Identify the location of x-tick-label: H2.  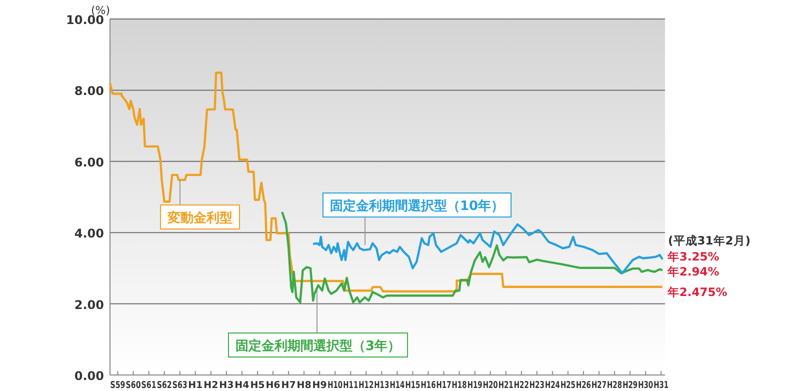
(211, 385).